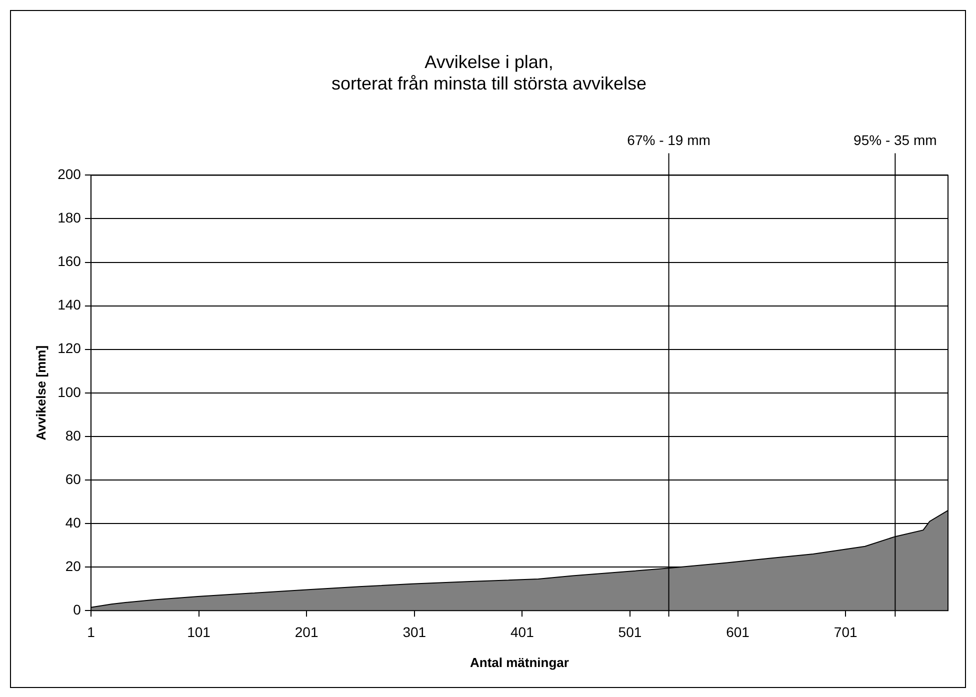 The width and height of the screenshot is (976, 697). Describe the element at coordinates (630, 632) in the screenshot. I see `x-tick-label: 501` at that location.